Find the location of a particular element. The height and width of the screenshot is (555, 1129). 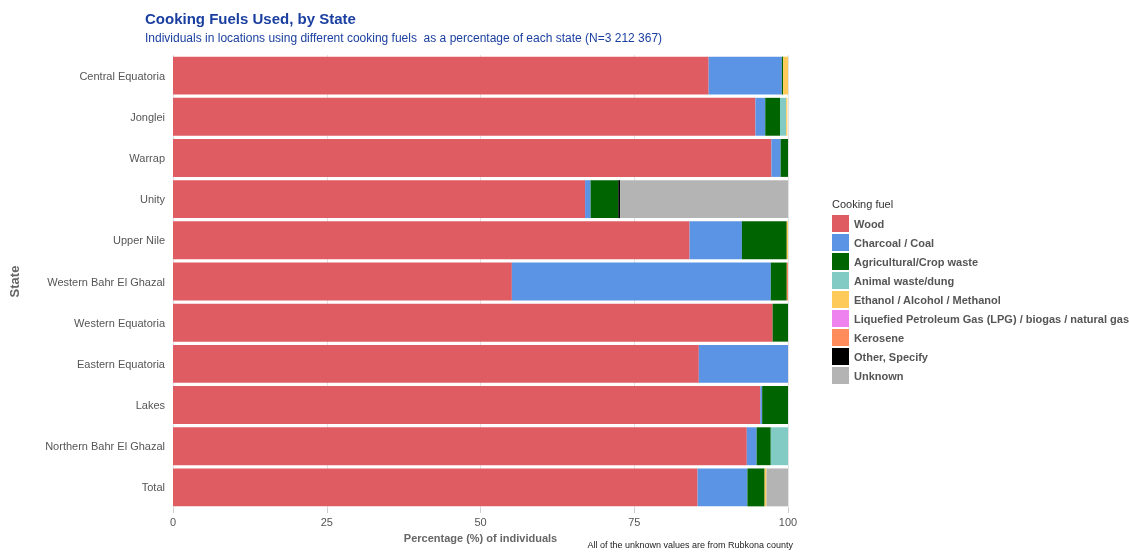

x-tick-label: 100 is located at coordinates (788, 521).